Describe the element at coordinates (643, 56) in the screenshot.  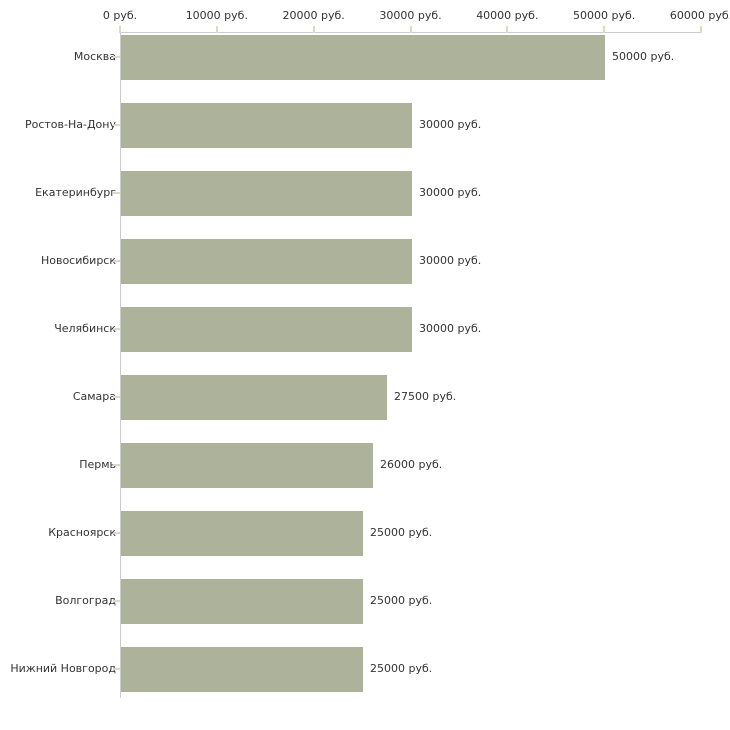
I see `value-label: 50000 руб.` at that location.